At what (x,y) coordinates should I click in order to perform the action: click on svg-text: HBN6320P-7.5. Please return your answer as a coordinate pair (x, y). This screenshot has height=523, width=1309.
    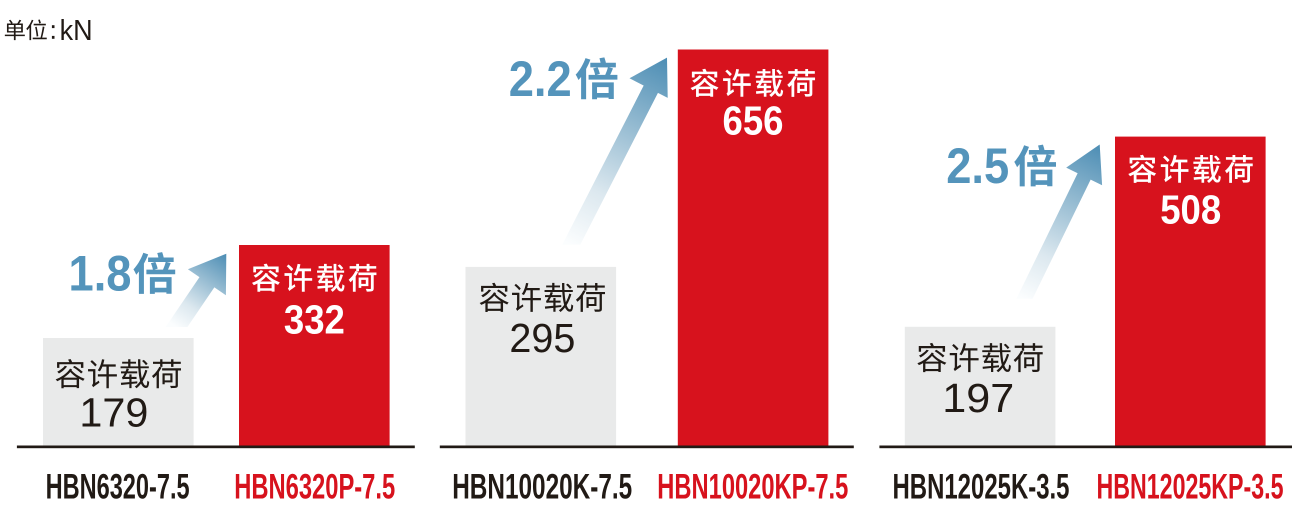
    Looking at the image, I should click on (314, 487).